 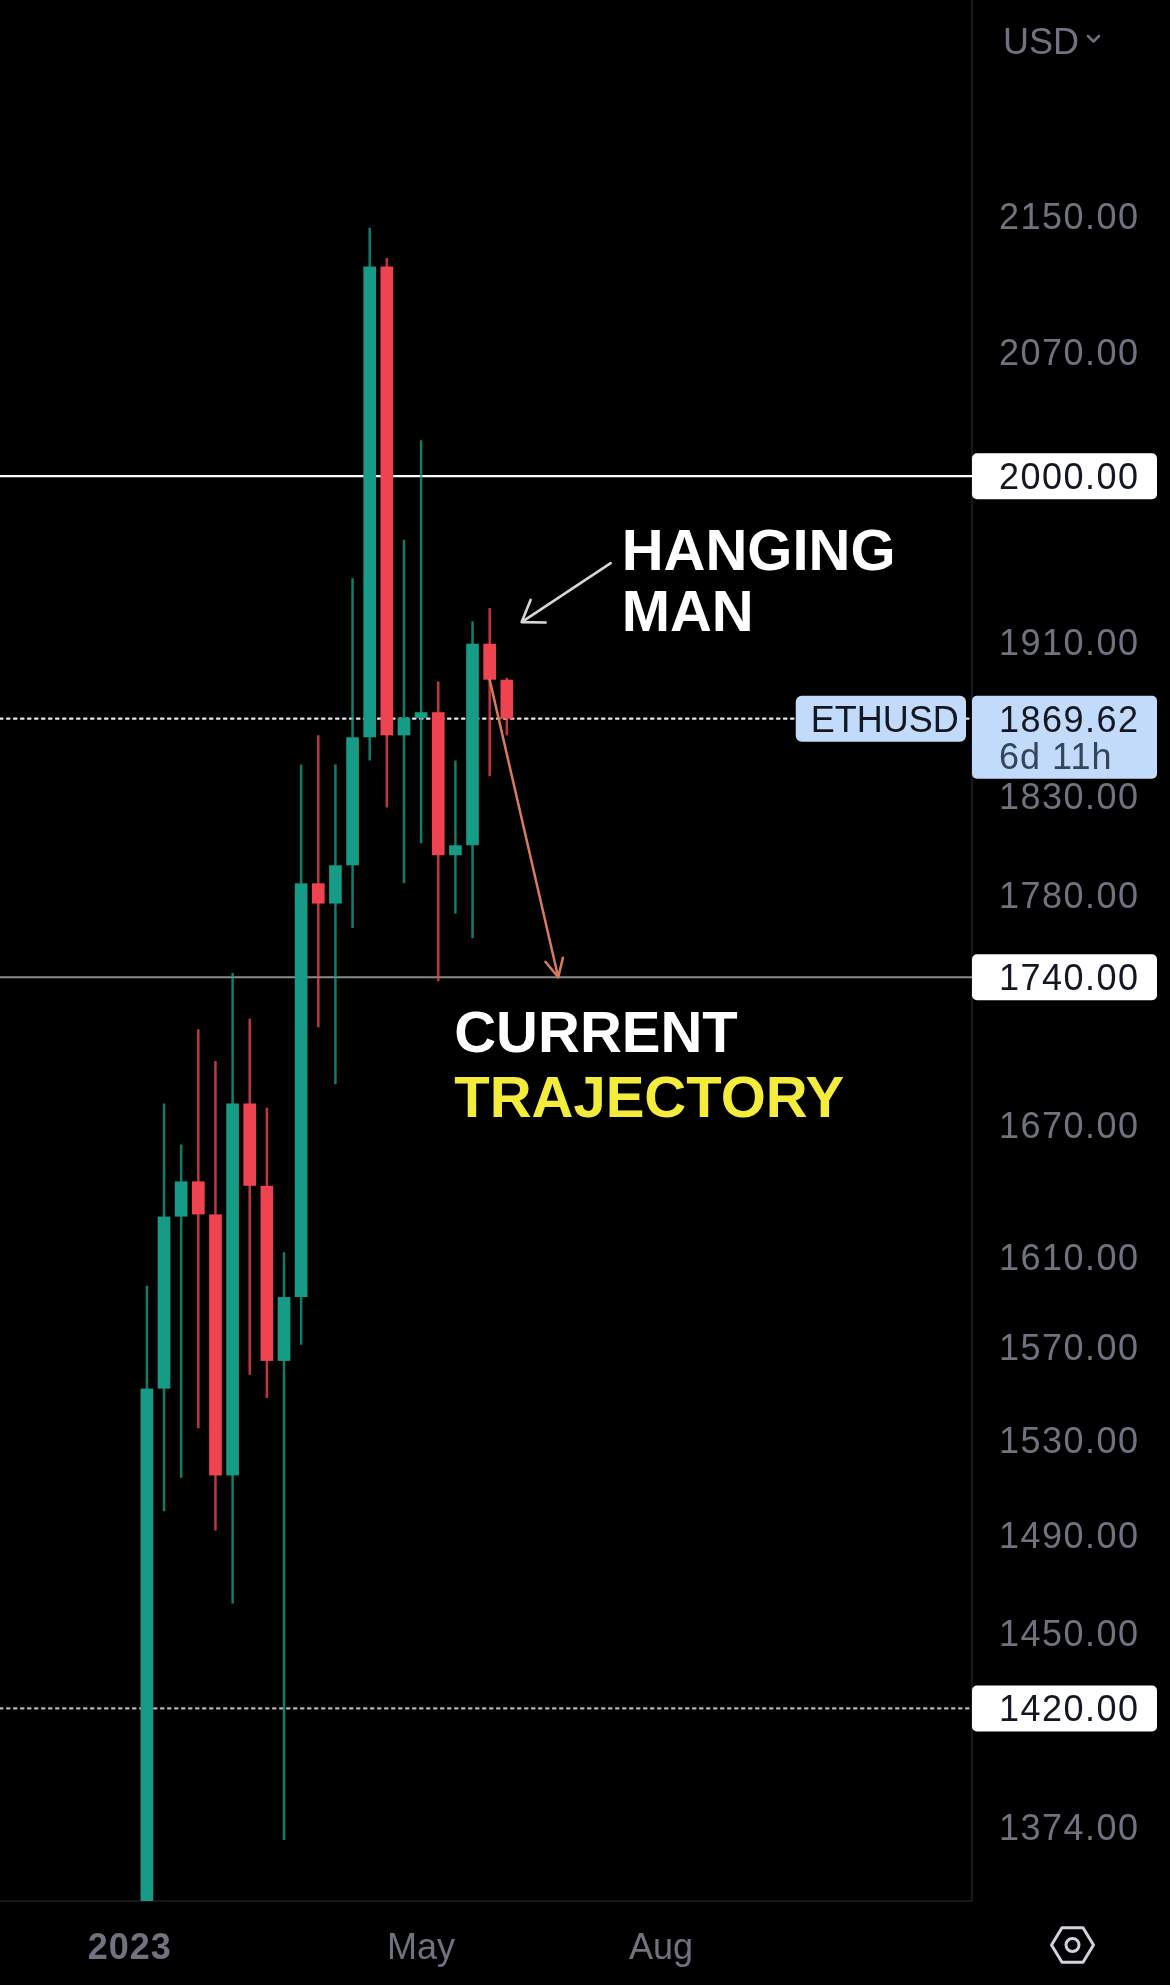 What do you see at coordinates (1069, 1348) in the screenshot?
I see `y-tick-label: 1570.00` at bounding box center [1069, 1348].